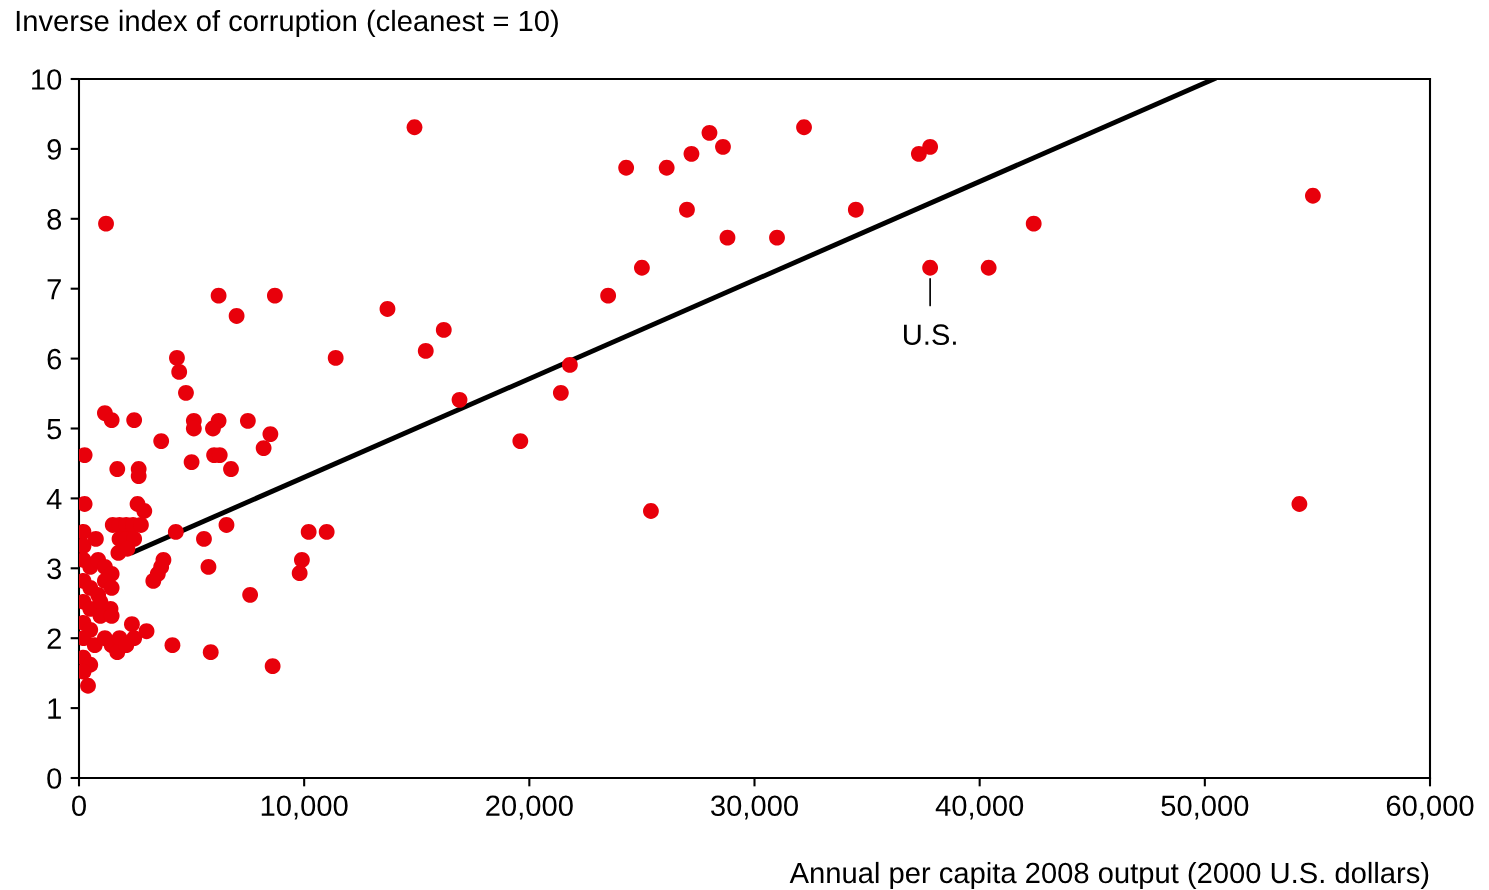 This screenshot has width=1489, height=890. Describe the element at coordinates (1109, 875) in the screenshot. I see `x-axis-title: Annual per capita 2008 output (2000 U.S. dollars)` at that location.